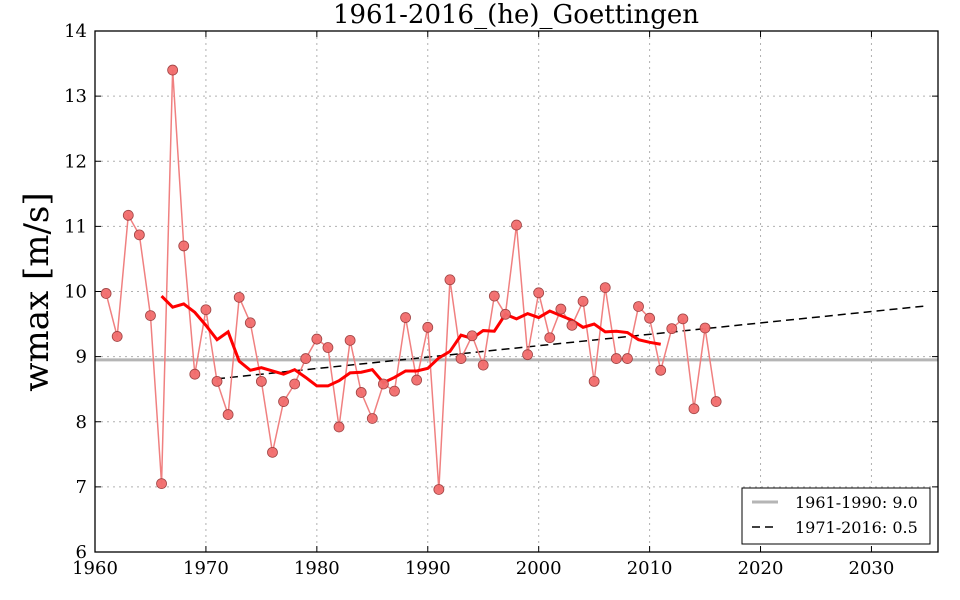  Describe the element at coordinates (81, 422) in the screenshot. I see `y-tick-label: 8` at that location.